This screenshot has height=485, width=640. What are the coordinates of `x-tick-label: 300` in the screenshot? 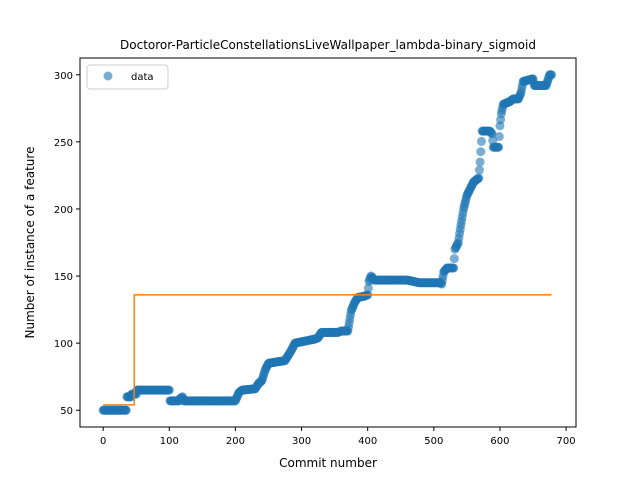 It's located at (301, 441).